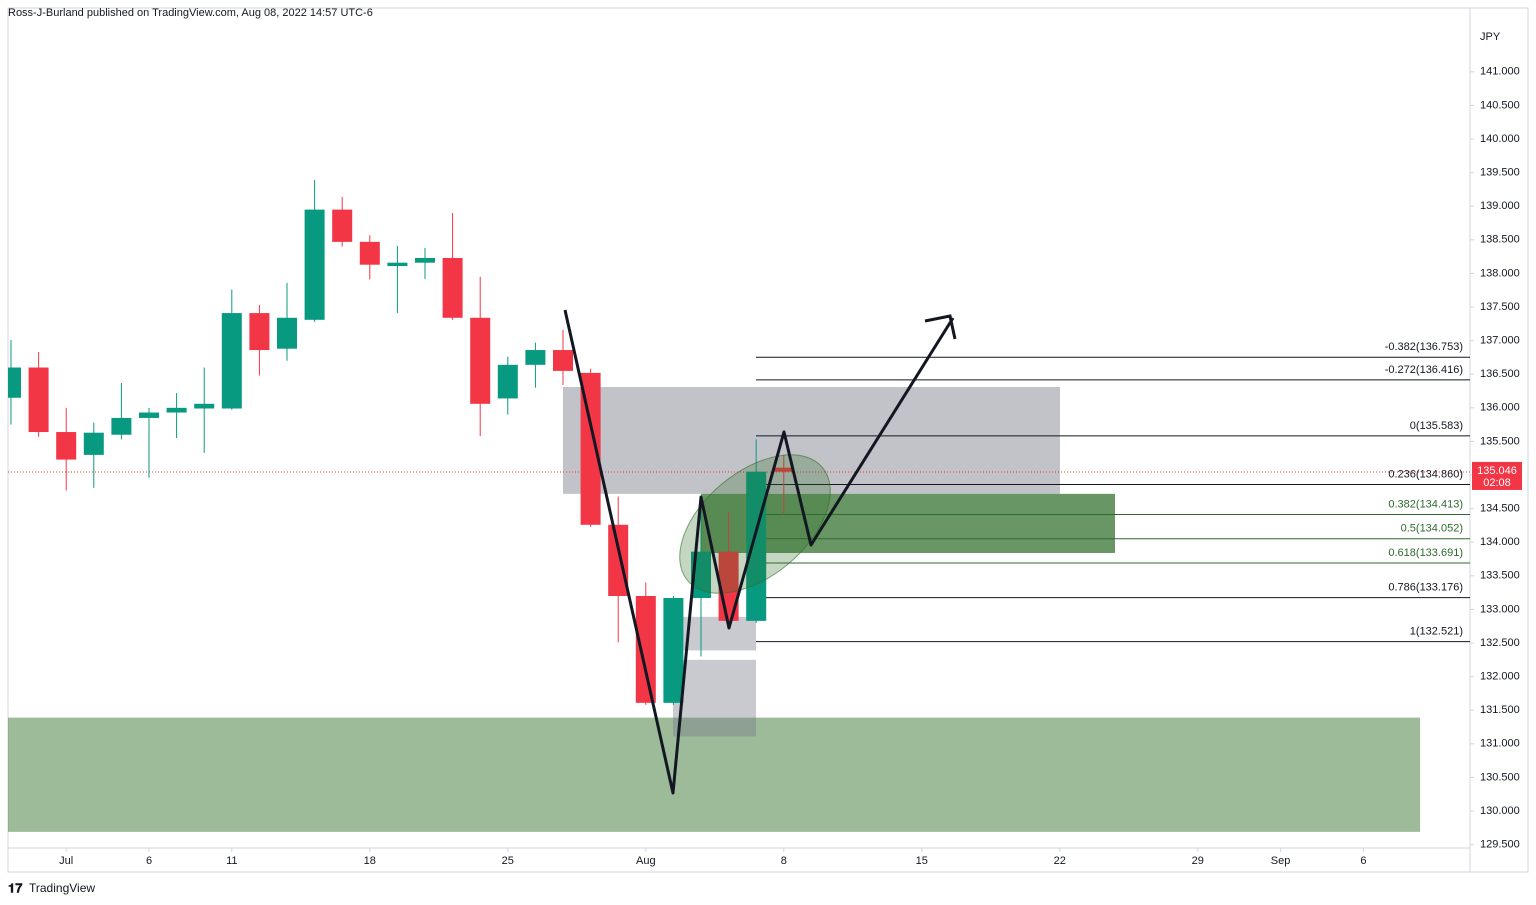  I want to click on y-tick-label: 136.500, so click(1500, 374).